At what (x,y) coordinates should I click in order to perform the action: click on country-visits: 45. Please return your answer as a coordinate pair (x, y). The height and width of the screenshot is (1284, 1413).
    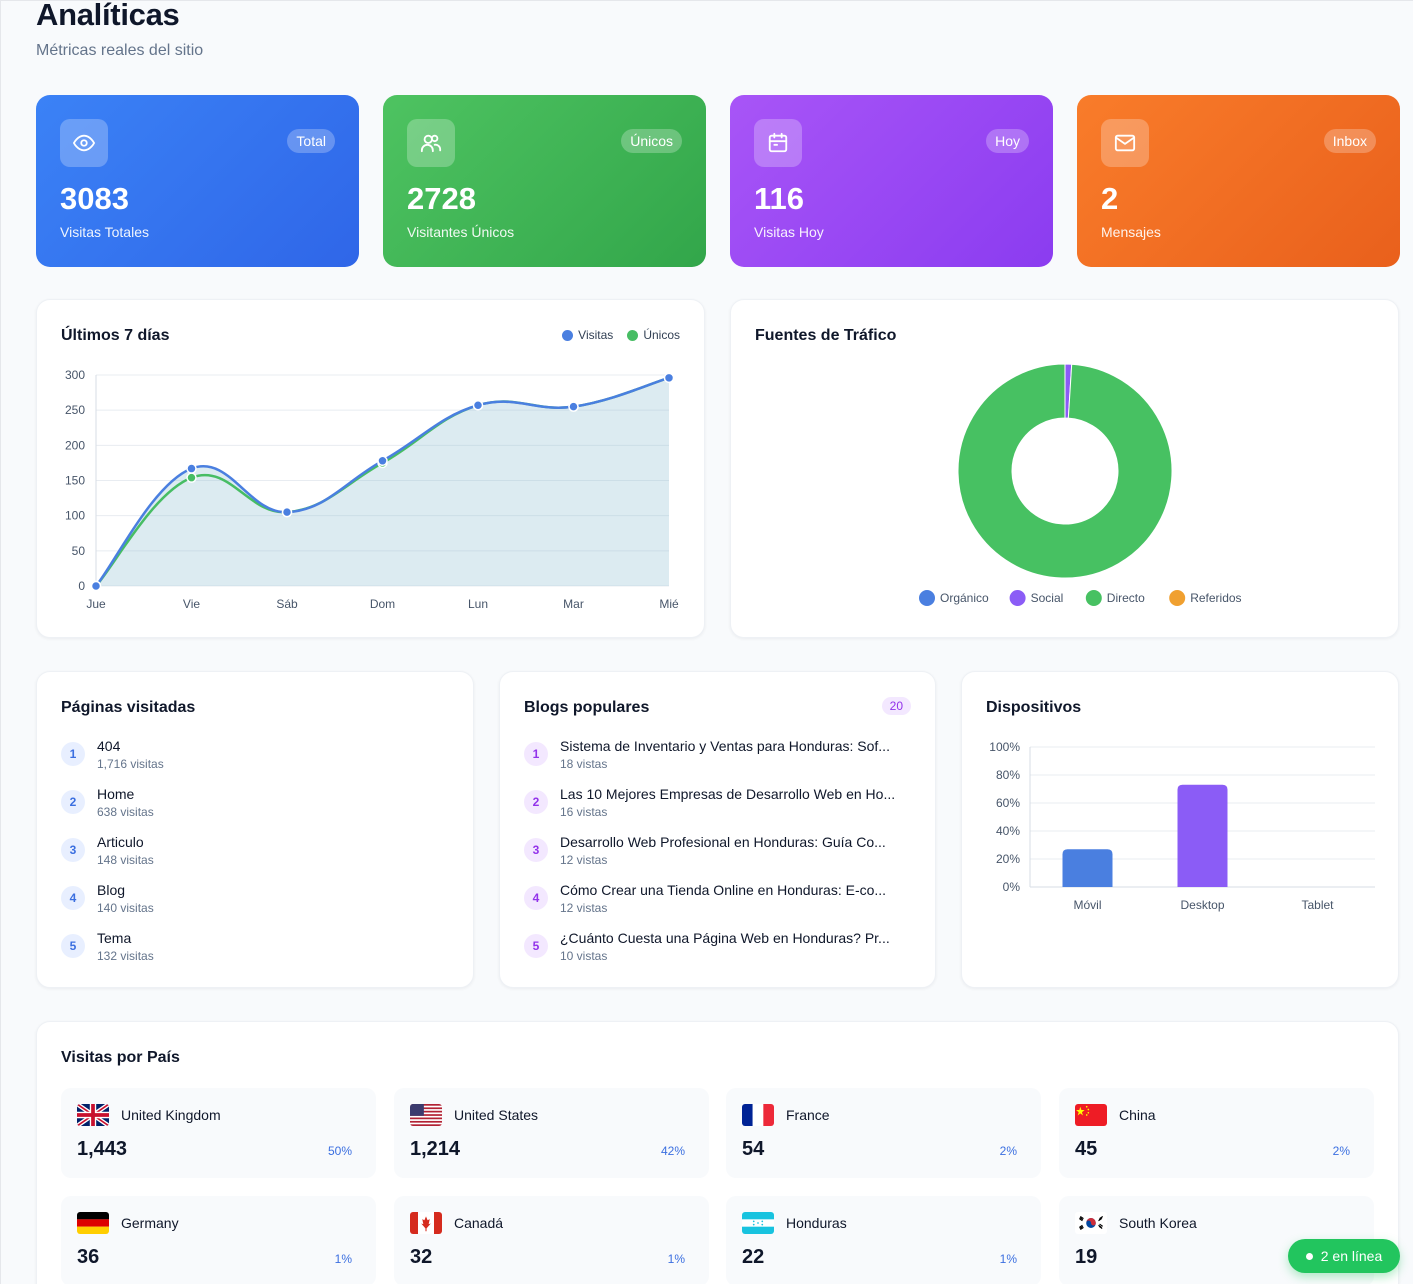
    Looking at the image, I should click on (1086, 1149).